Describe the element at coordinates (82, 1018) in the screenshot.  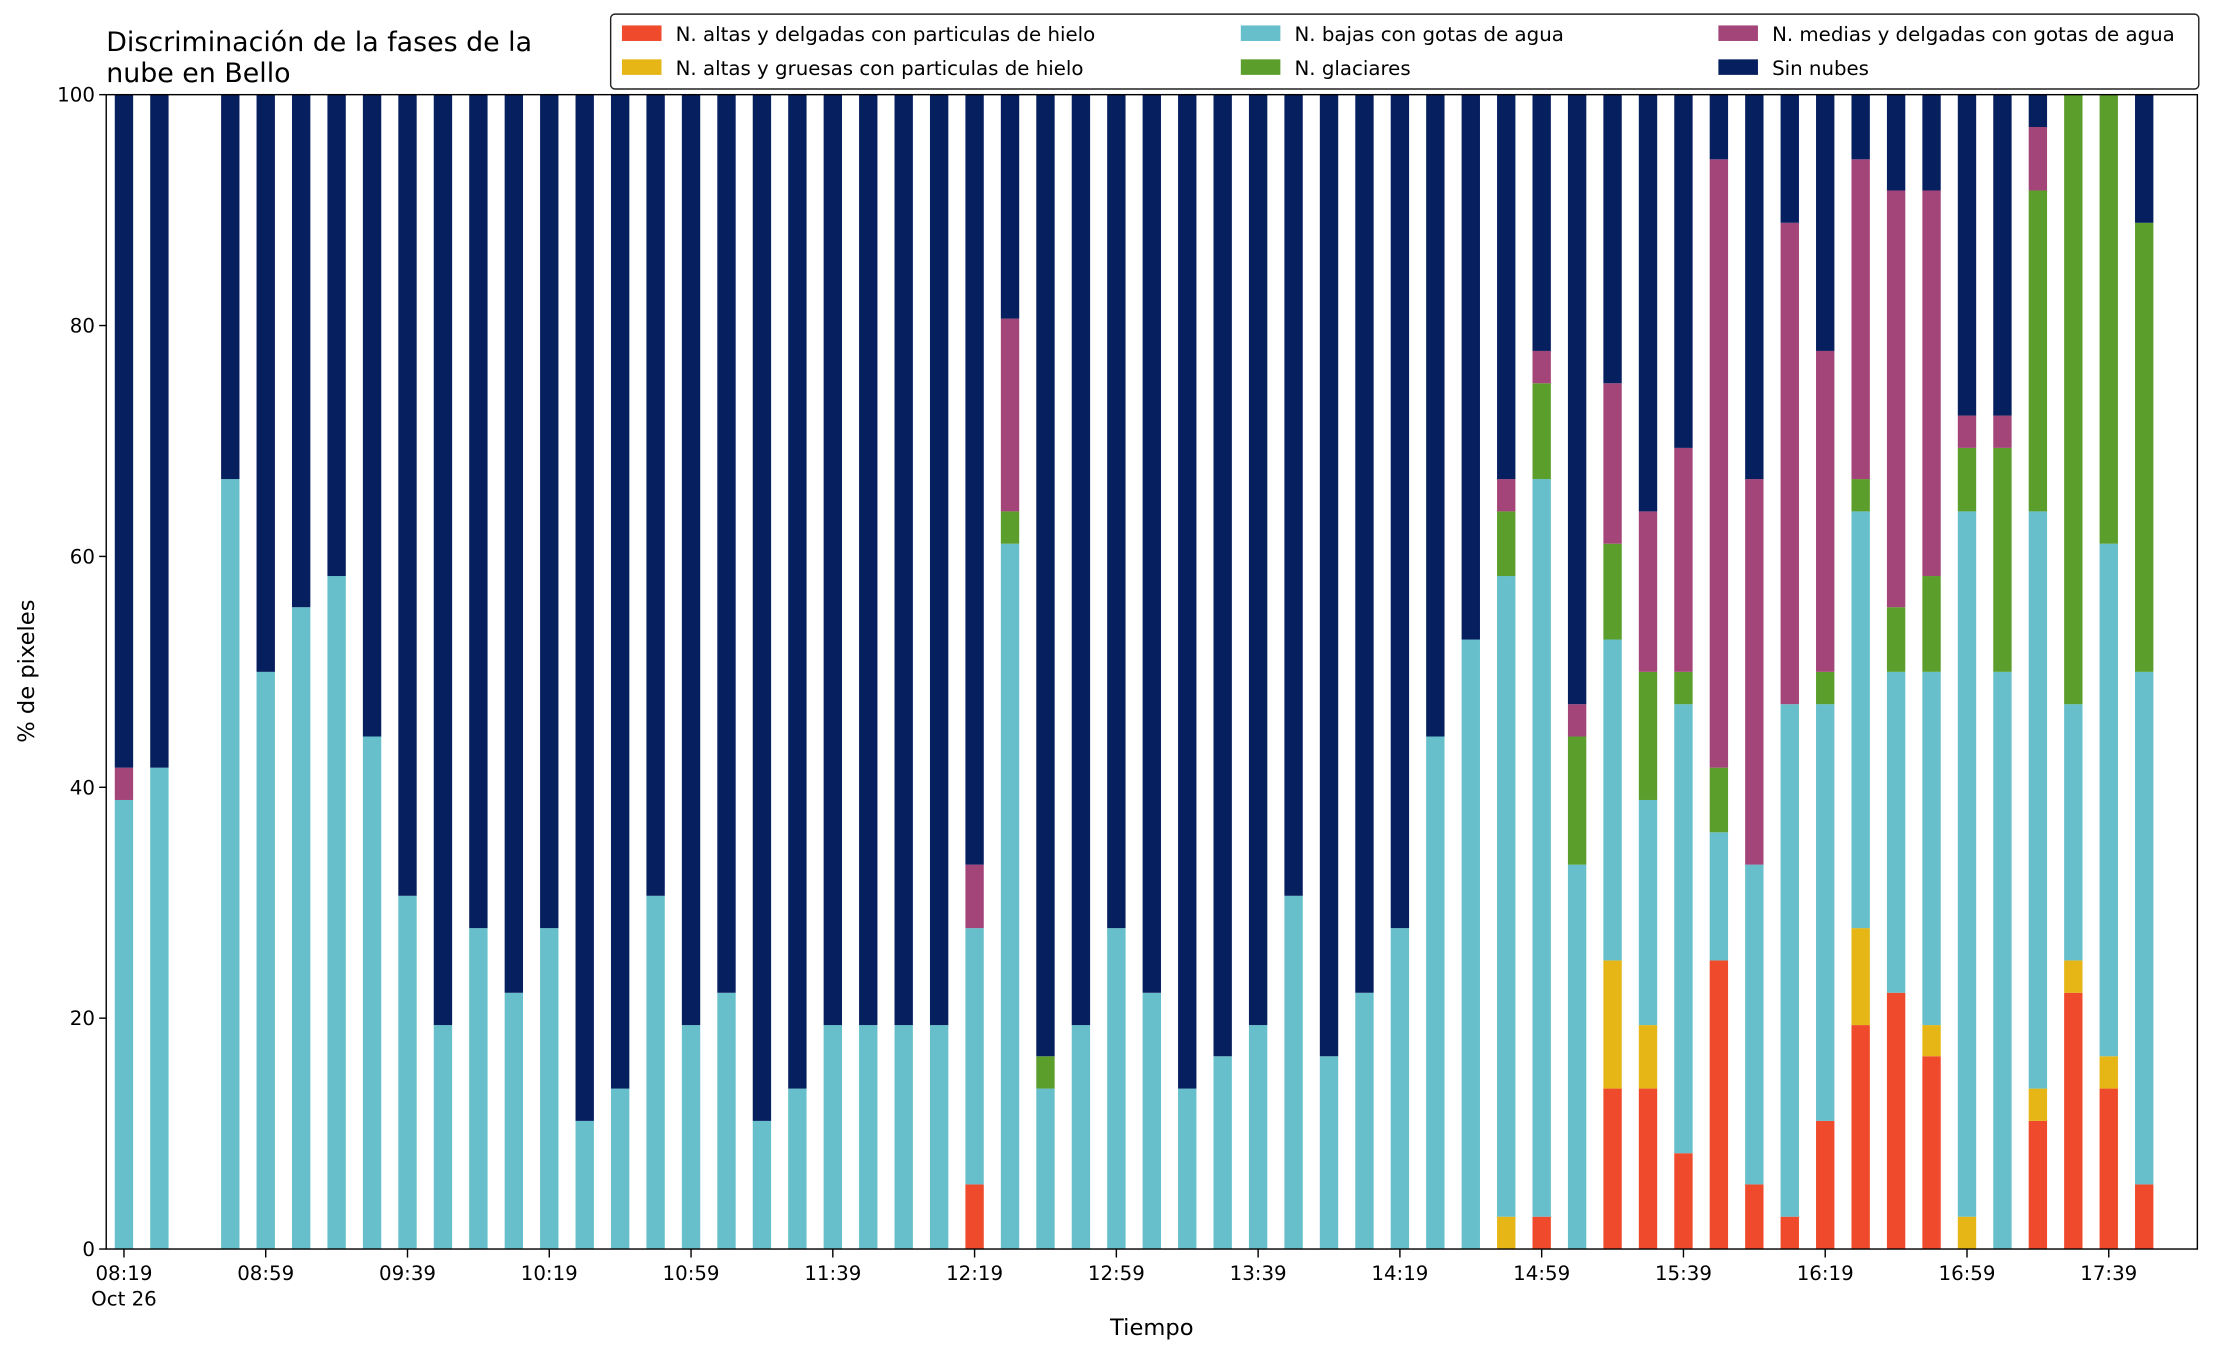
I see `y-tick-label: 20` at that location.